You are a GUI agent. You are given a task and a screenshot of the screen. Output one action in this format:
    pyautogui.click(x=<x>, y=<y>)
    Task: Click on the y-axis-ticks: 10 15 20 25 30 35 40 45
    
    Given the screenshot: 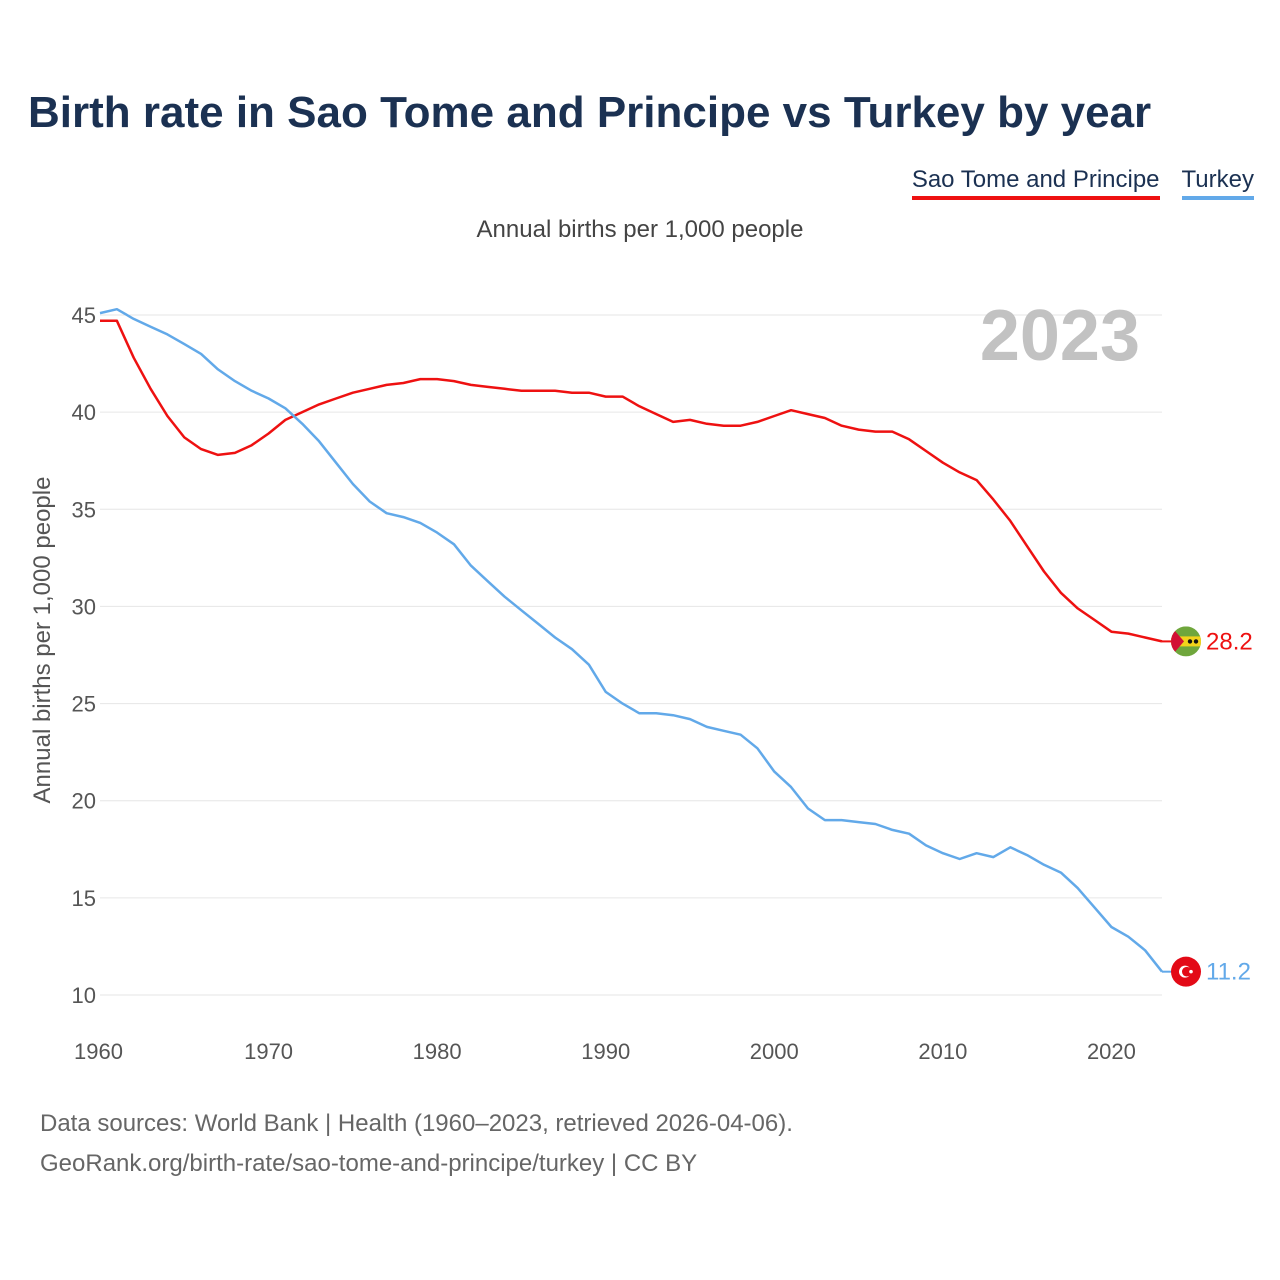 What is the action you would take?
    pyautogui.click(x=84, y=655)
    